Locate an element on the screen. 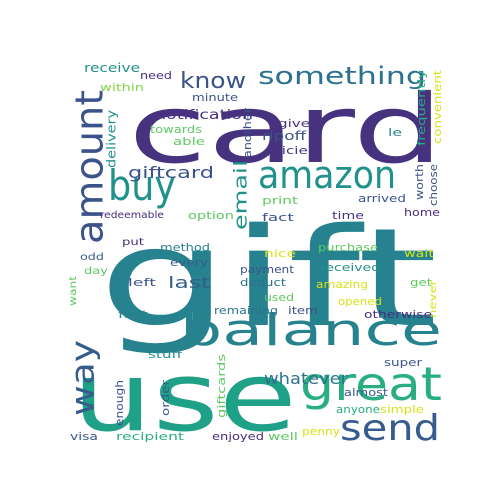 The width and height of the screenshot is (500, 500). word-almost: almost is located at coordinates (366, 392).